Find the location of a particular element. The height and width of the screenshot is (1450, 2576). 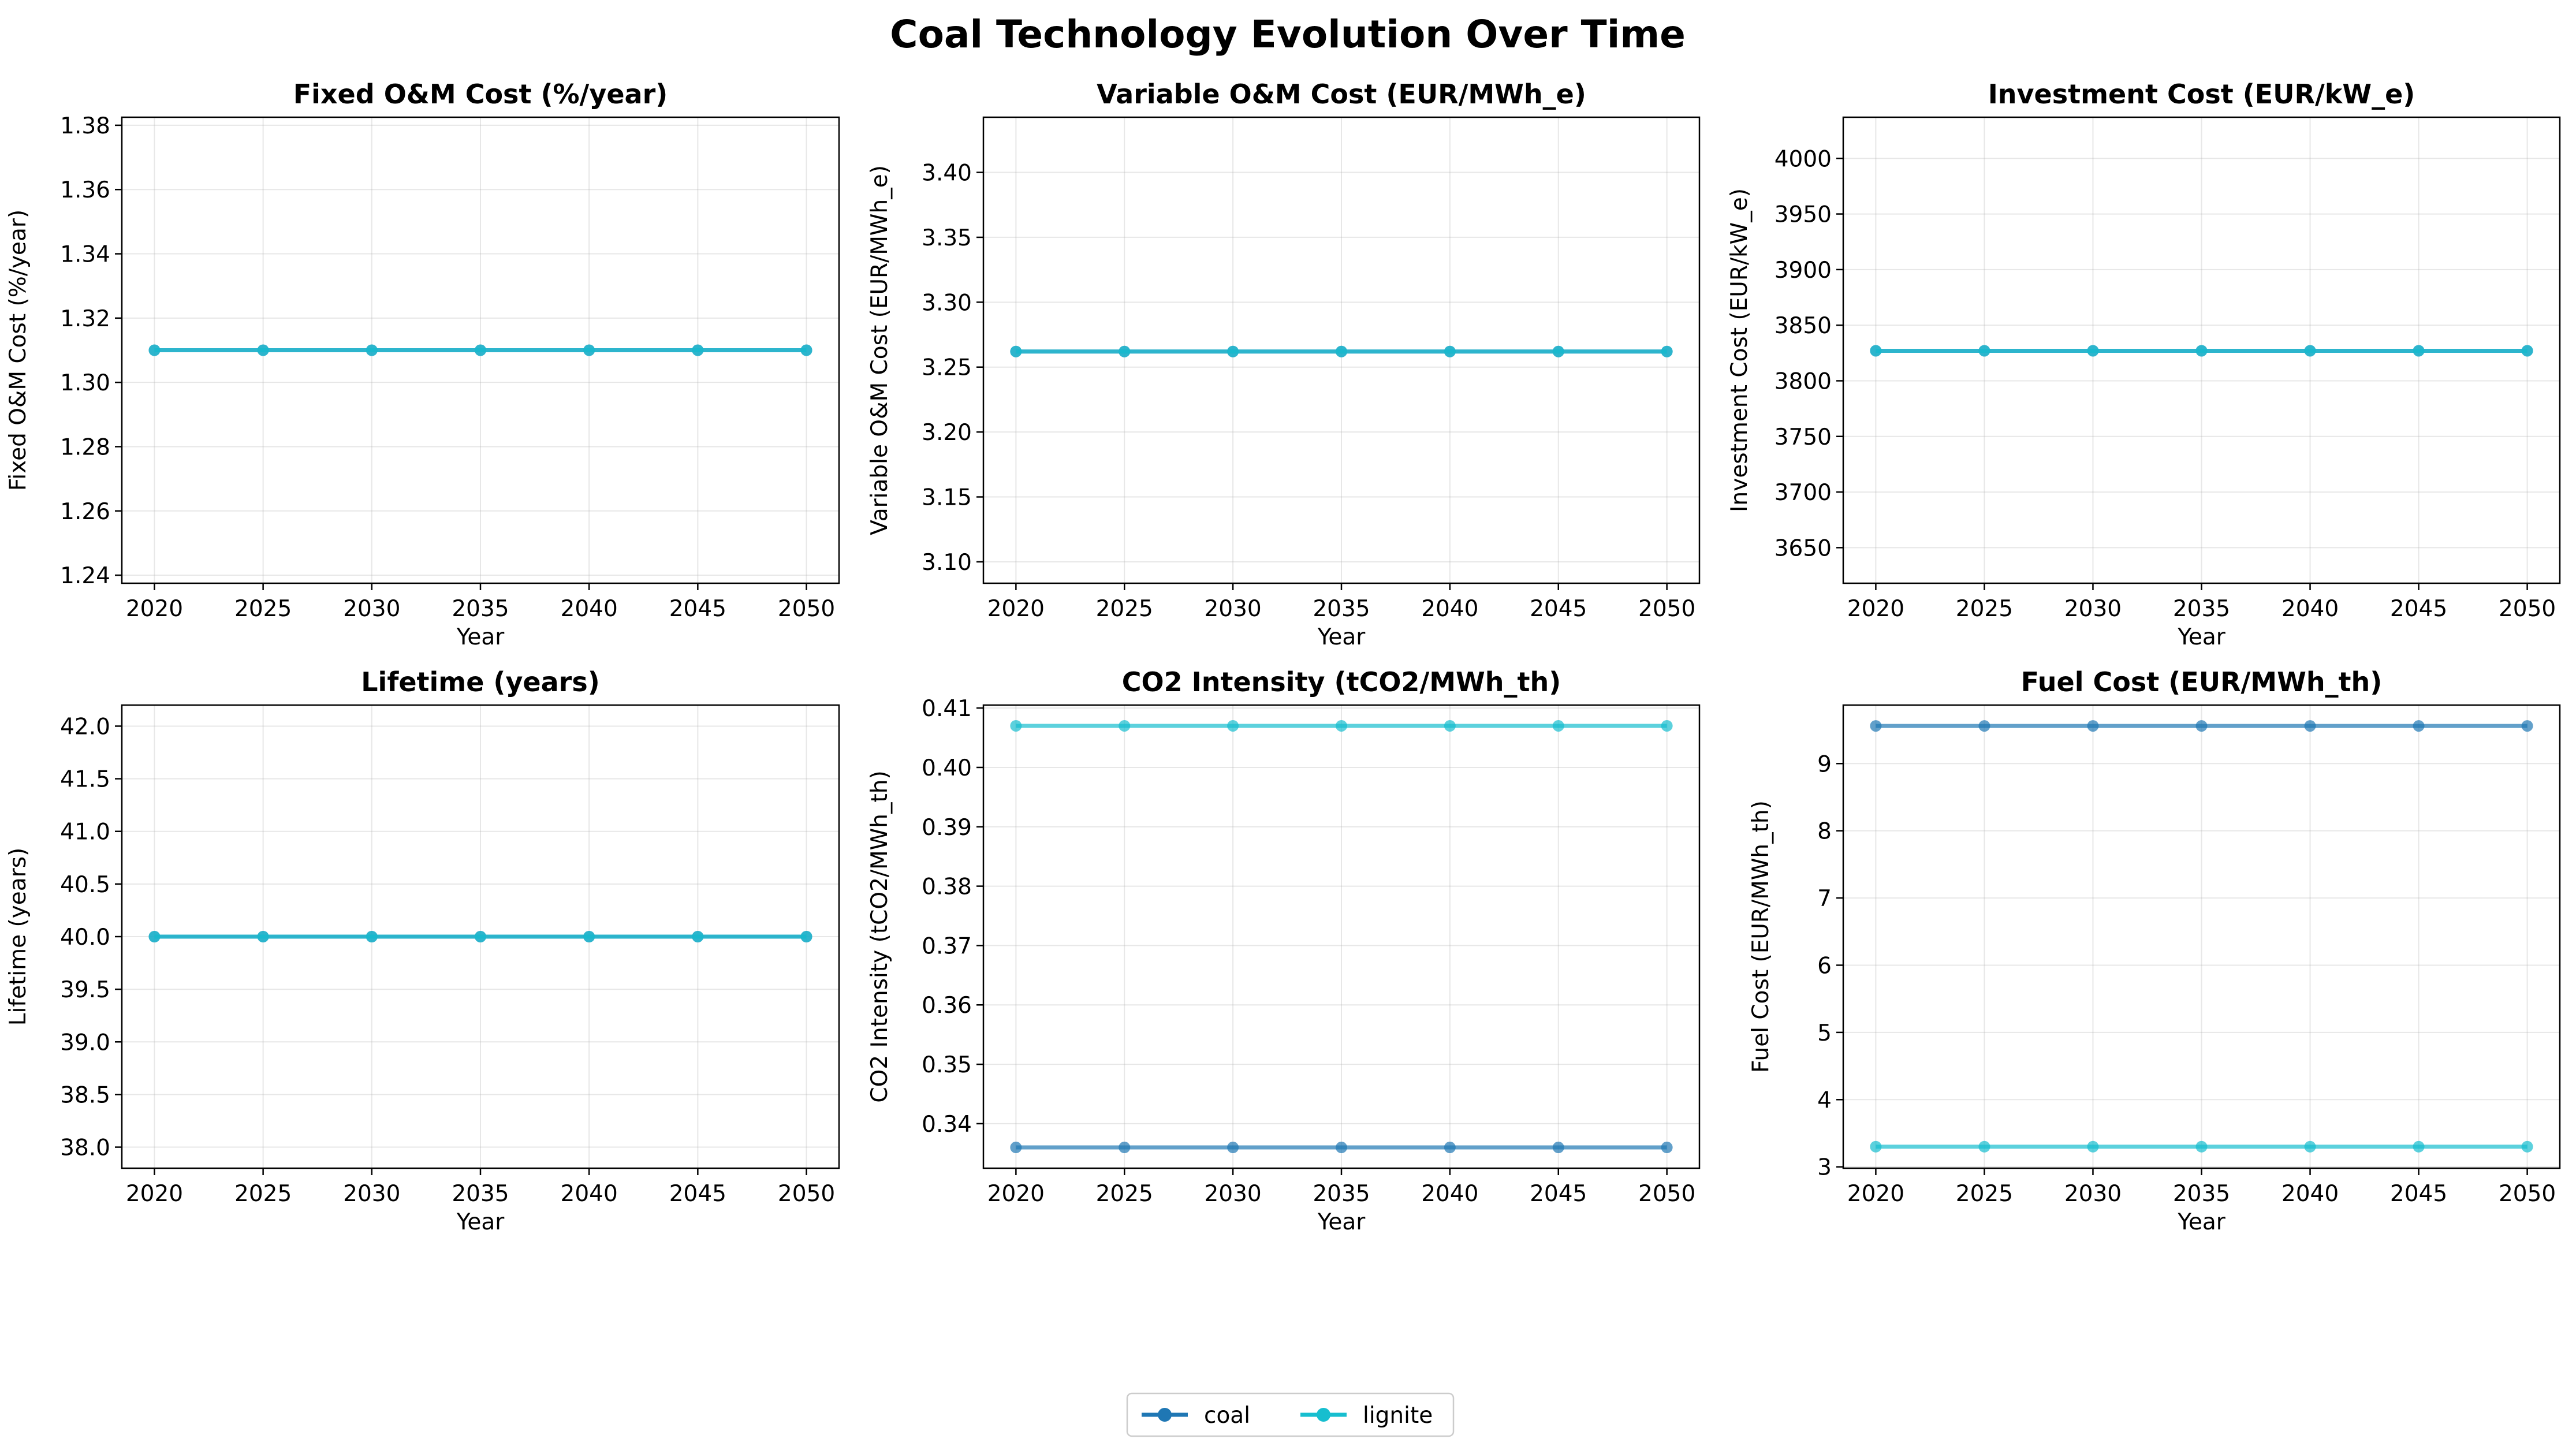

y-tick-label: 0.39 is located at coordinates (947, 828).